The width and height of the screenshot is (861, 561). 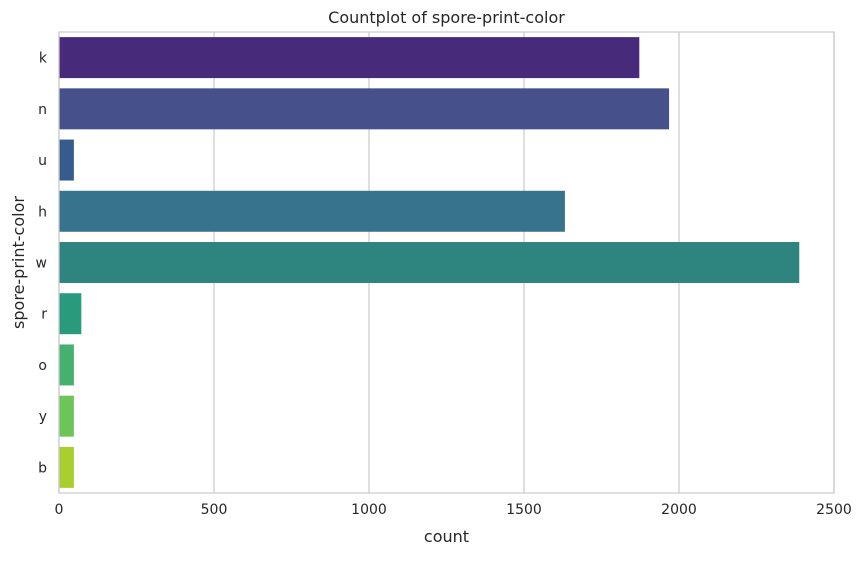 I want to click on x-tick-label: 2500, so click(x=834, y=510).